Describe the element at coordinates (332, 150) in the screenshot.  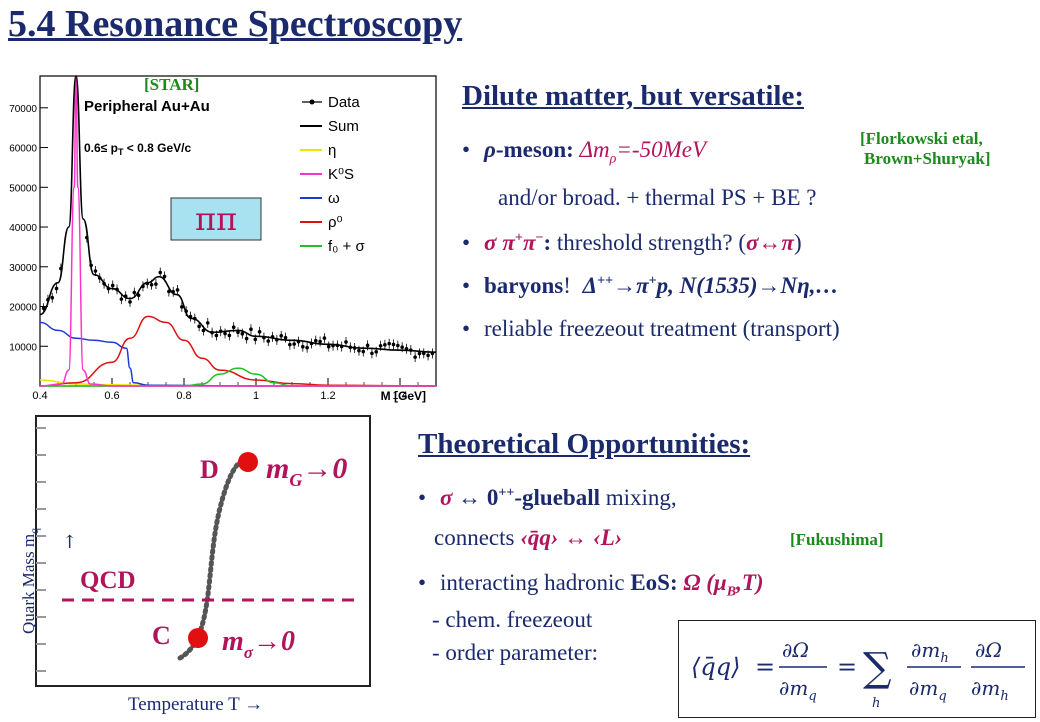
I see `legend-label: η` at that location.